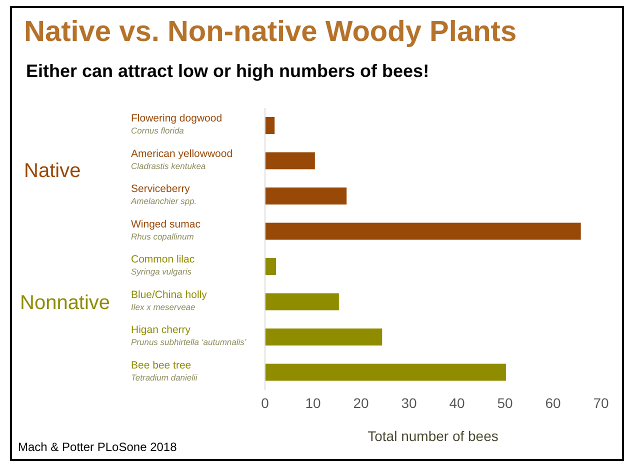 This screenshot has height=463, width=630. Describe the element at coordinates (505, 402) in the screenshot. I see `x-tick-label: 50` at that location.